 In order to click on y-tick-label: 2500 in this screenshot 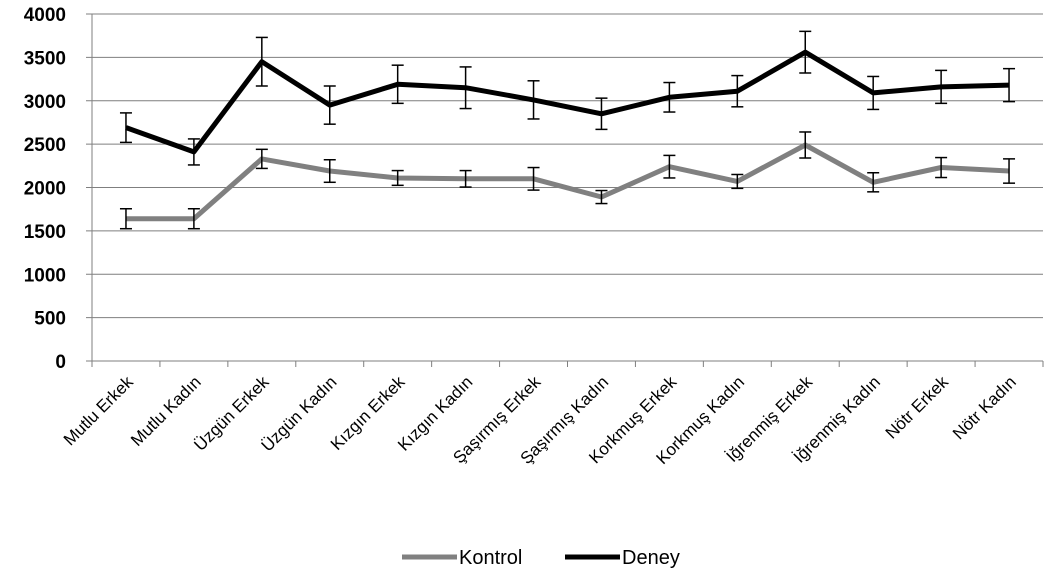, I will do `click(45, 145)`.